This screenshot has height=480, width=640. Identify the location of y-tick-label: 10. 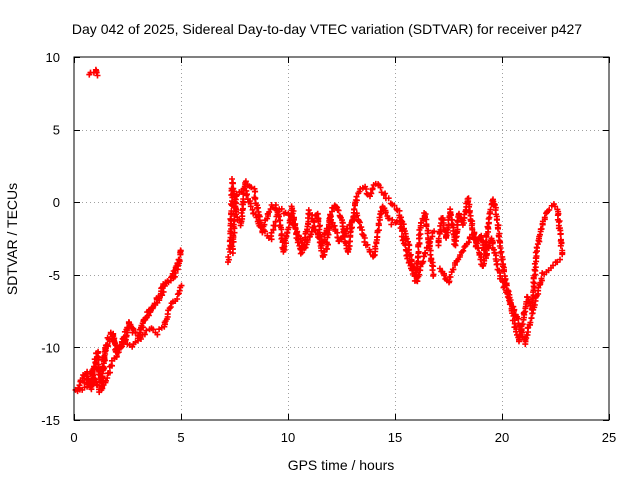
(53, 57).